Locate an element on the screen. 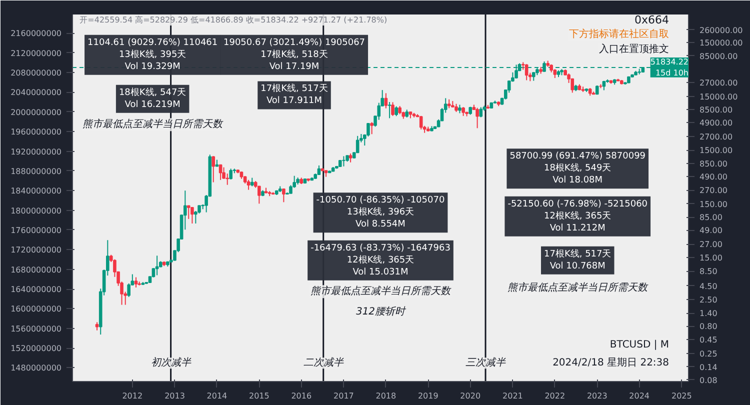 The height and width of the screenshot is (405, 750). x-tick-label: 2021 is located at coordinates (512, 396).